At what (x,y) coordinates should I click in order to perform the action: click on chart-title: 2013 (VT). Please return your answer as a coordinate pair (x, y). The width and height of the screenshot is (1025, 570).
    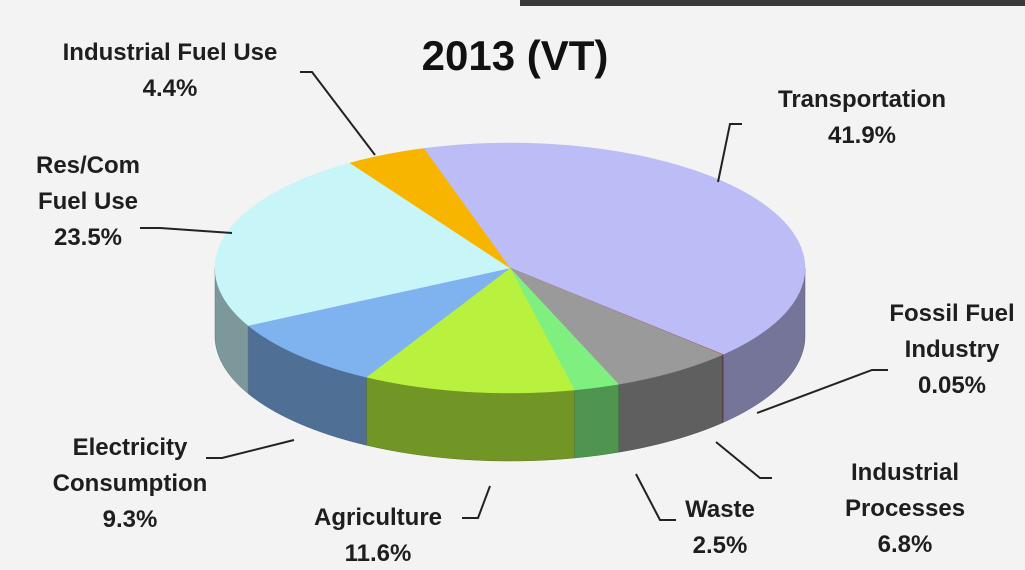
    Looking at the image, I should click on (515, 55).